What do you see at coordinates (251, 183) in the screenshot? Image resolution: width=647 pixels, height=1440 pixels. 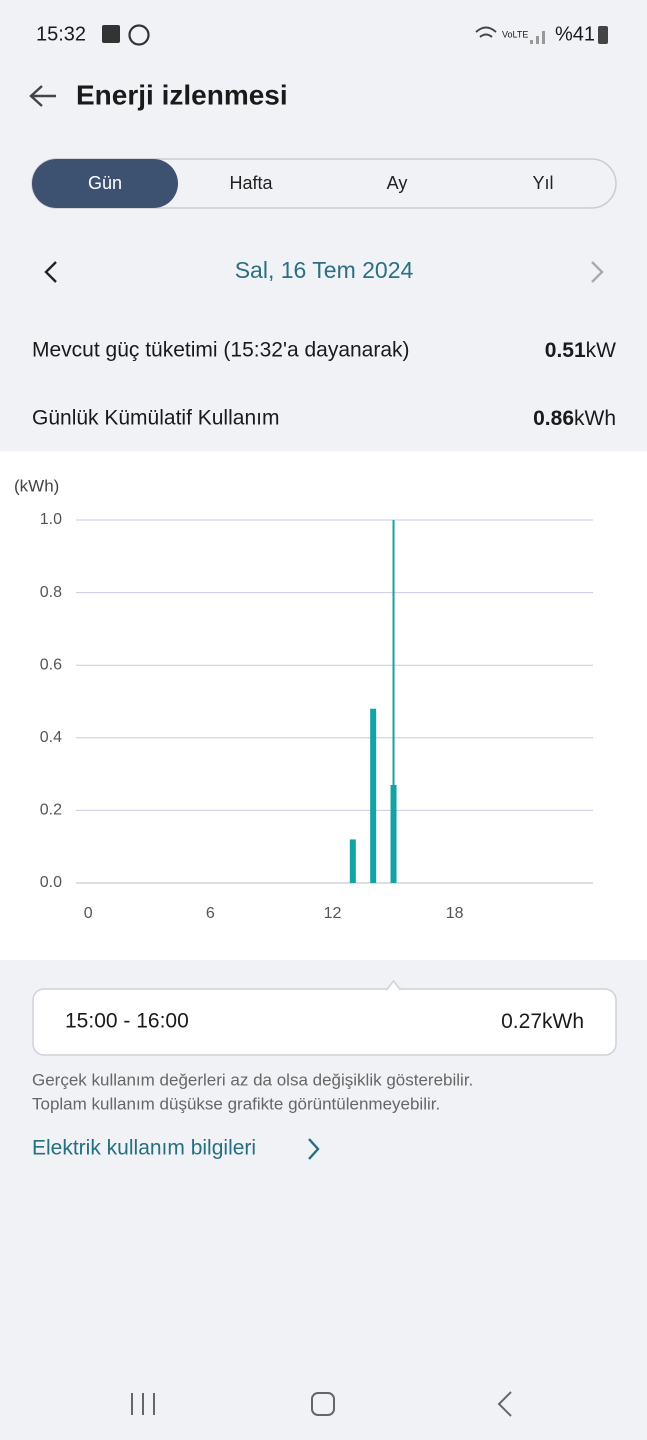 I see `tab: Hafta` at bounding box center [251, 183].